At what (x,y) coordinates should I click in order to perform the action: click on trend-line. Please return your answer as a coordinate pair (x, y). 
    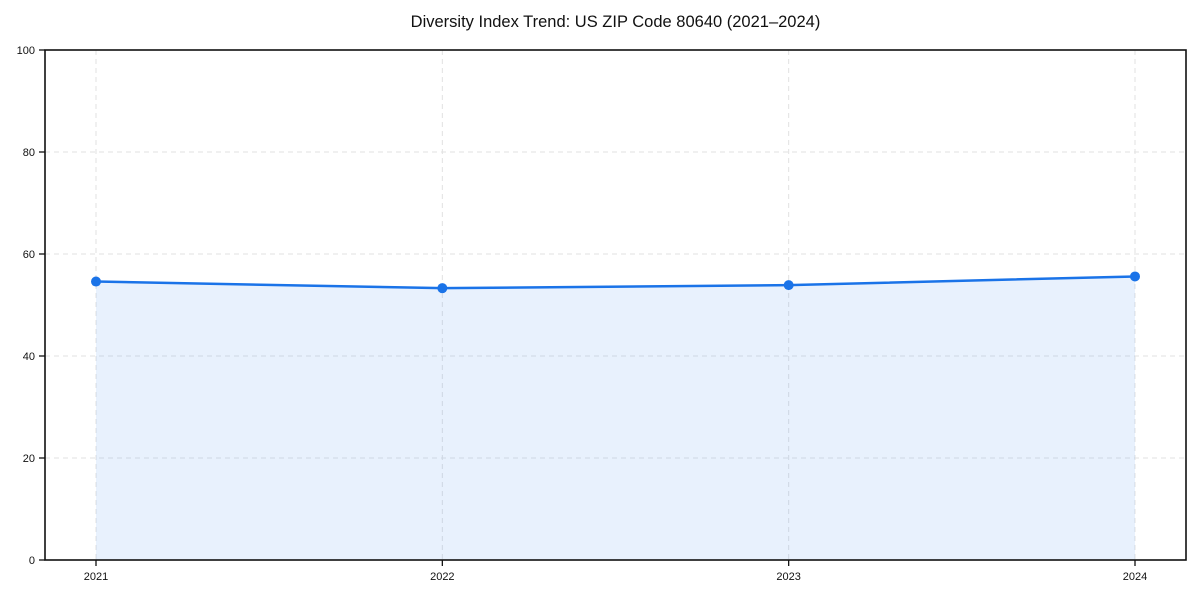
    Looking at the image, I should click on (615, 282).